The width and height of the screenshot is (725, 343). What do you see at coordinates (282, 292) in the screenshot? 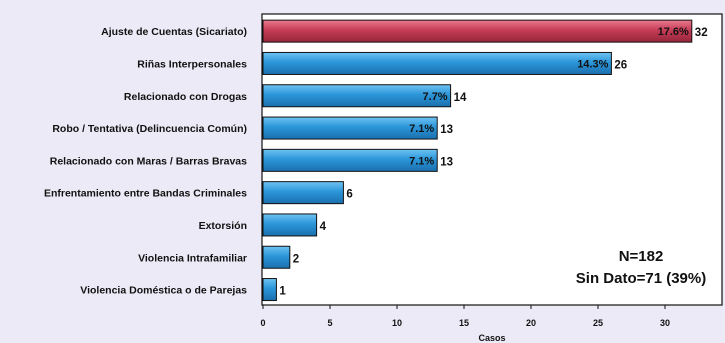
I see `value-label: 1` at bounding box center [282, 292].